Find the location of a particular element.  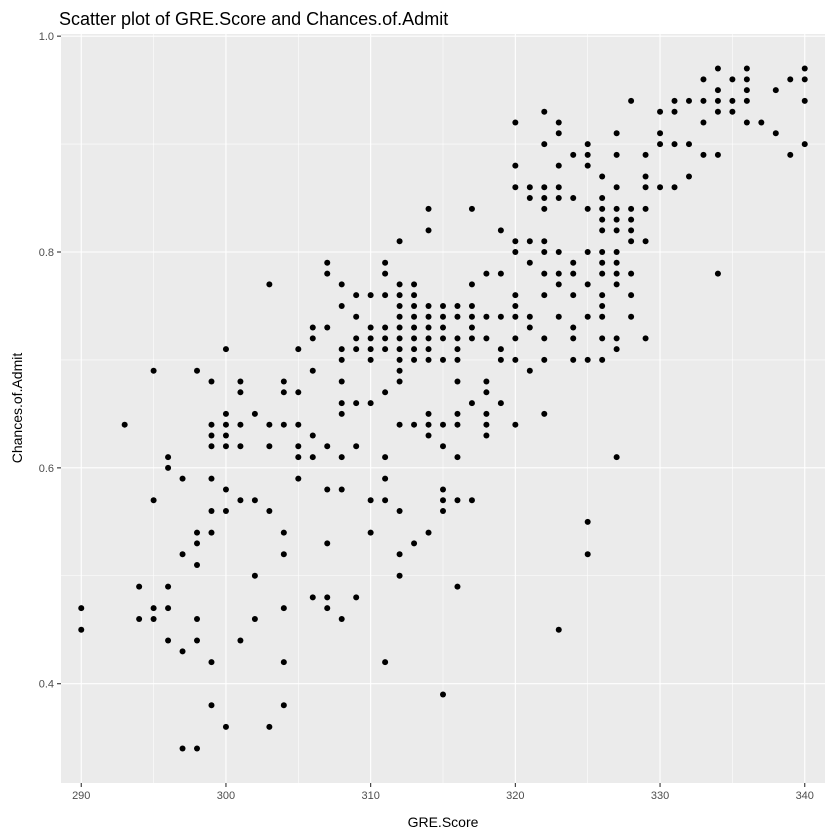

x-tick-label: 310 is located at coordinates (370, 796).